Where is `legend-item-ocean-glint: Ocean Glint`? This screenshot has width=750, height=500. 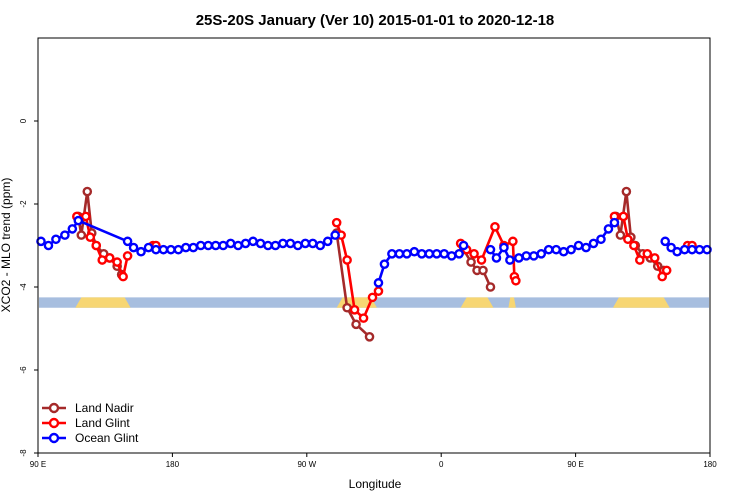 legend-item-ocean-glint: Ocean Glint is located at coordinates (90, 438).